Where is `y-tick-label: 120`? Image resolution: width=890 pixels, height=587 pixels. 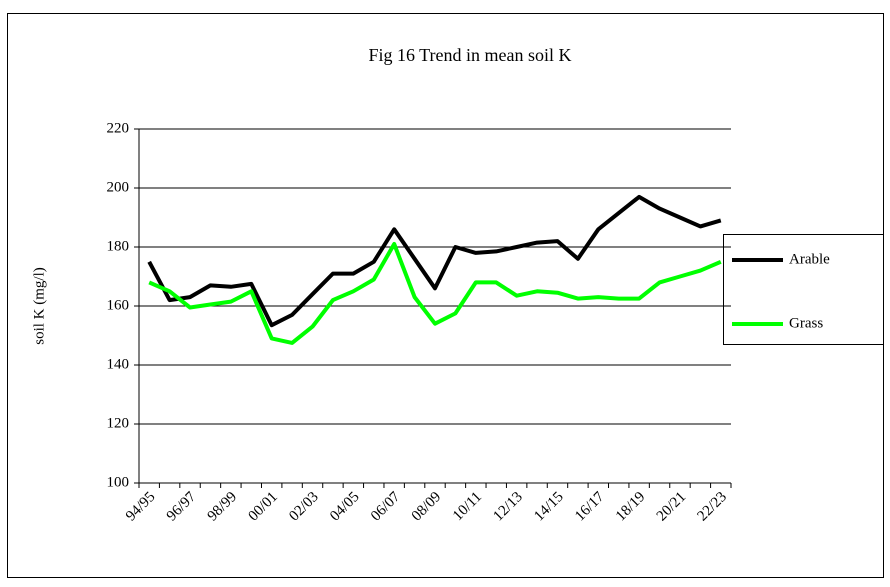 y-tick-label: 120 is located at coordinates (118, 423).